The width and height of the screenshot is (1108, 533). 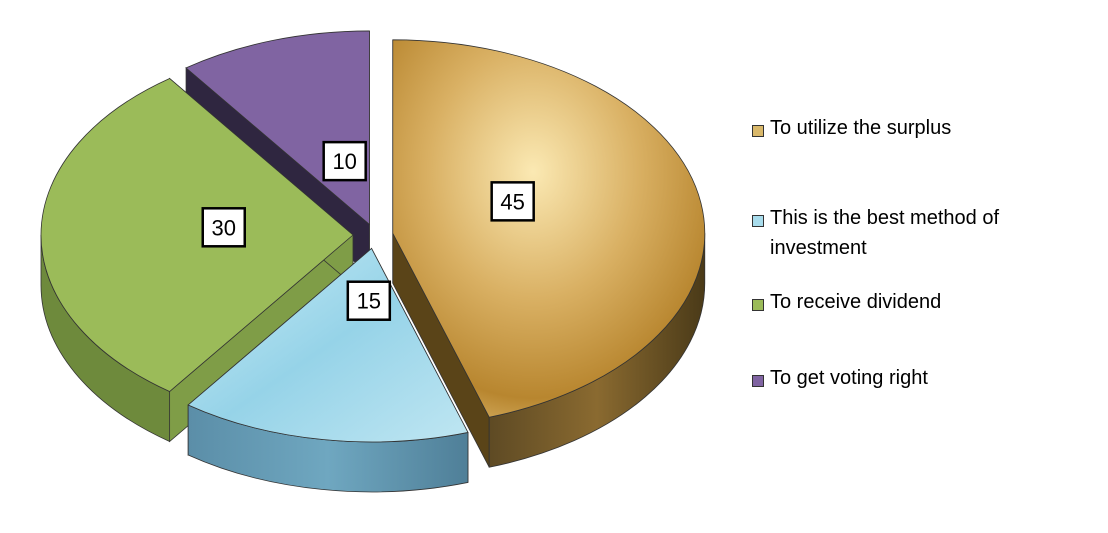 I want to click on data-label-10: 10, so click(x=344, y=161).